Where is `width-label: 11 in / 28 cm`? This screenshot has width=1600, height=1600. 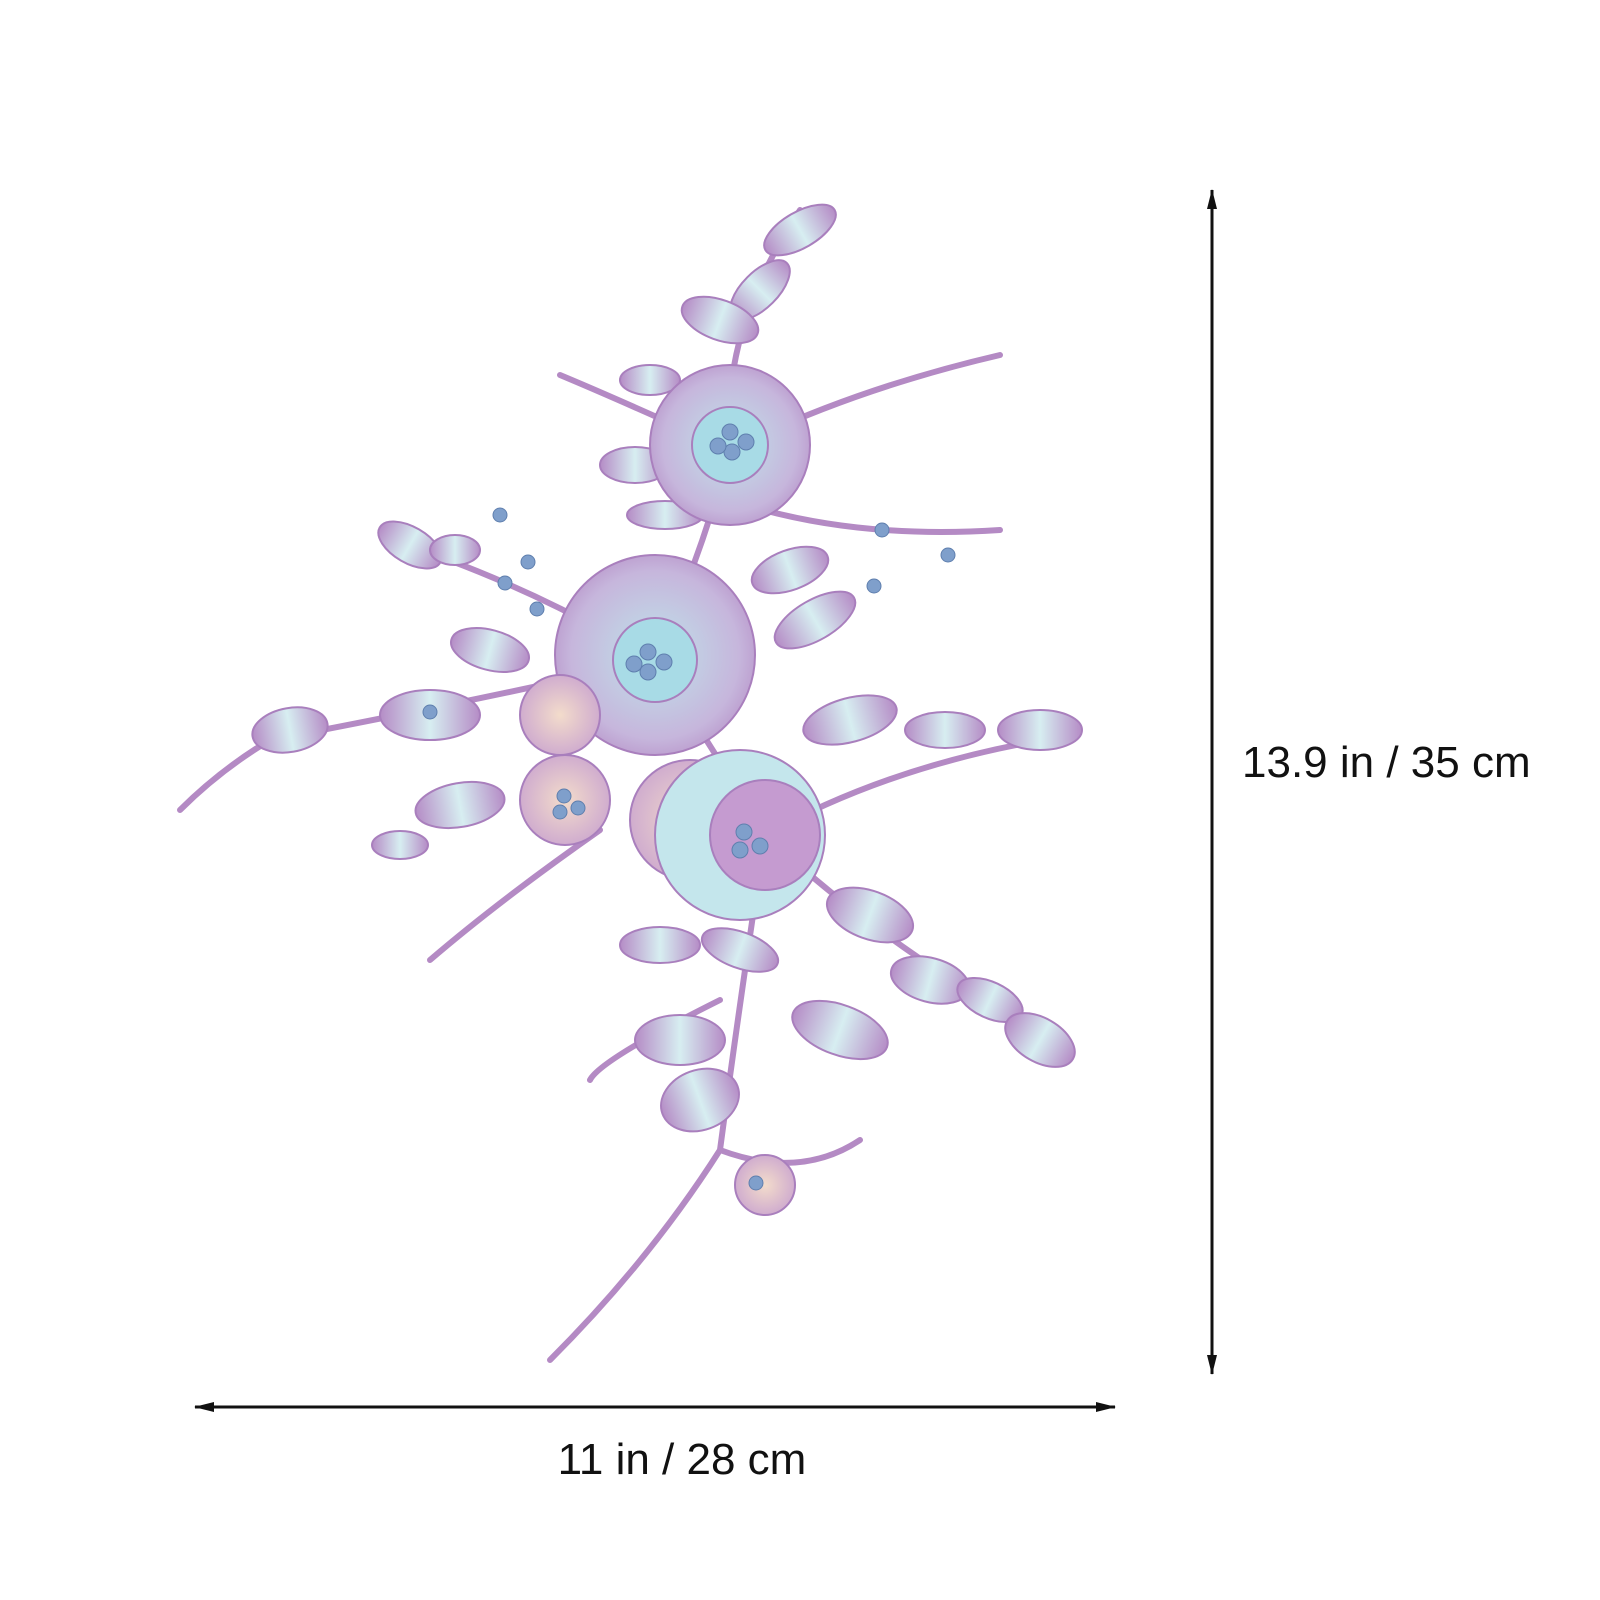
width-label: 11 in / 28 cm is located at coordinates (682, 1459).